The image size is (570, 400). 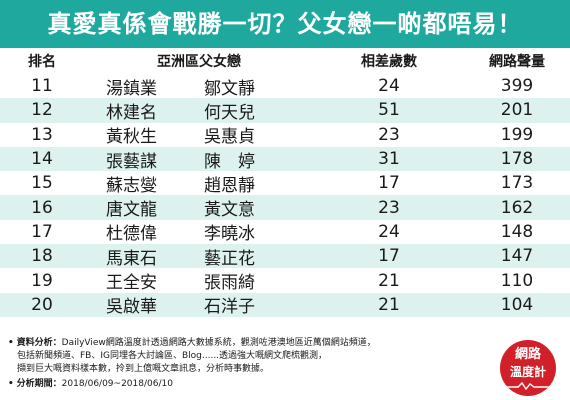 I want to click on pair-cell: 王全安 張雨綺, so click(x=199, y=280).